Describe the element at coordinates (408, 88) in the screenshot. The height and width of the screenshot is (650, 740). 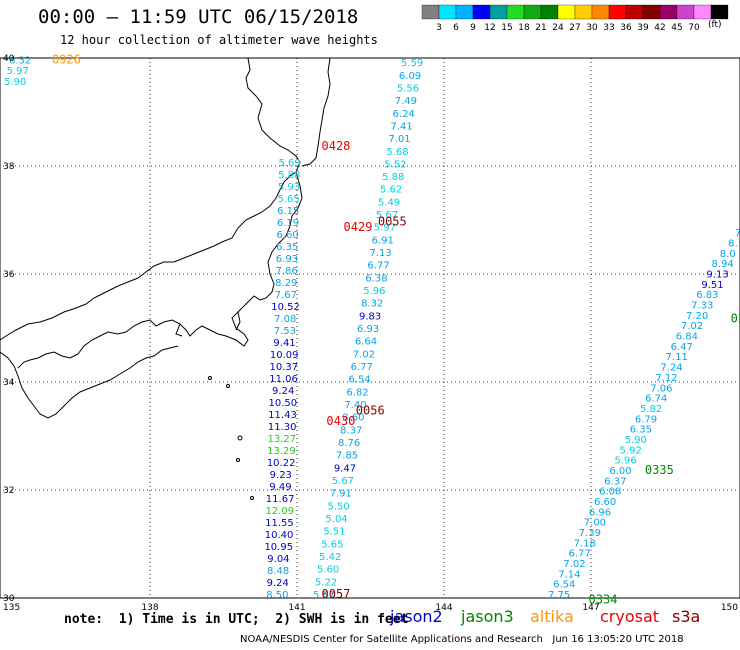
I see `wave-height-value: 5.56` at that location.